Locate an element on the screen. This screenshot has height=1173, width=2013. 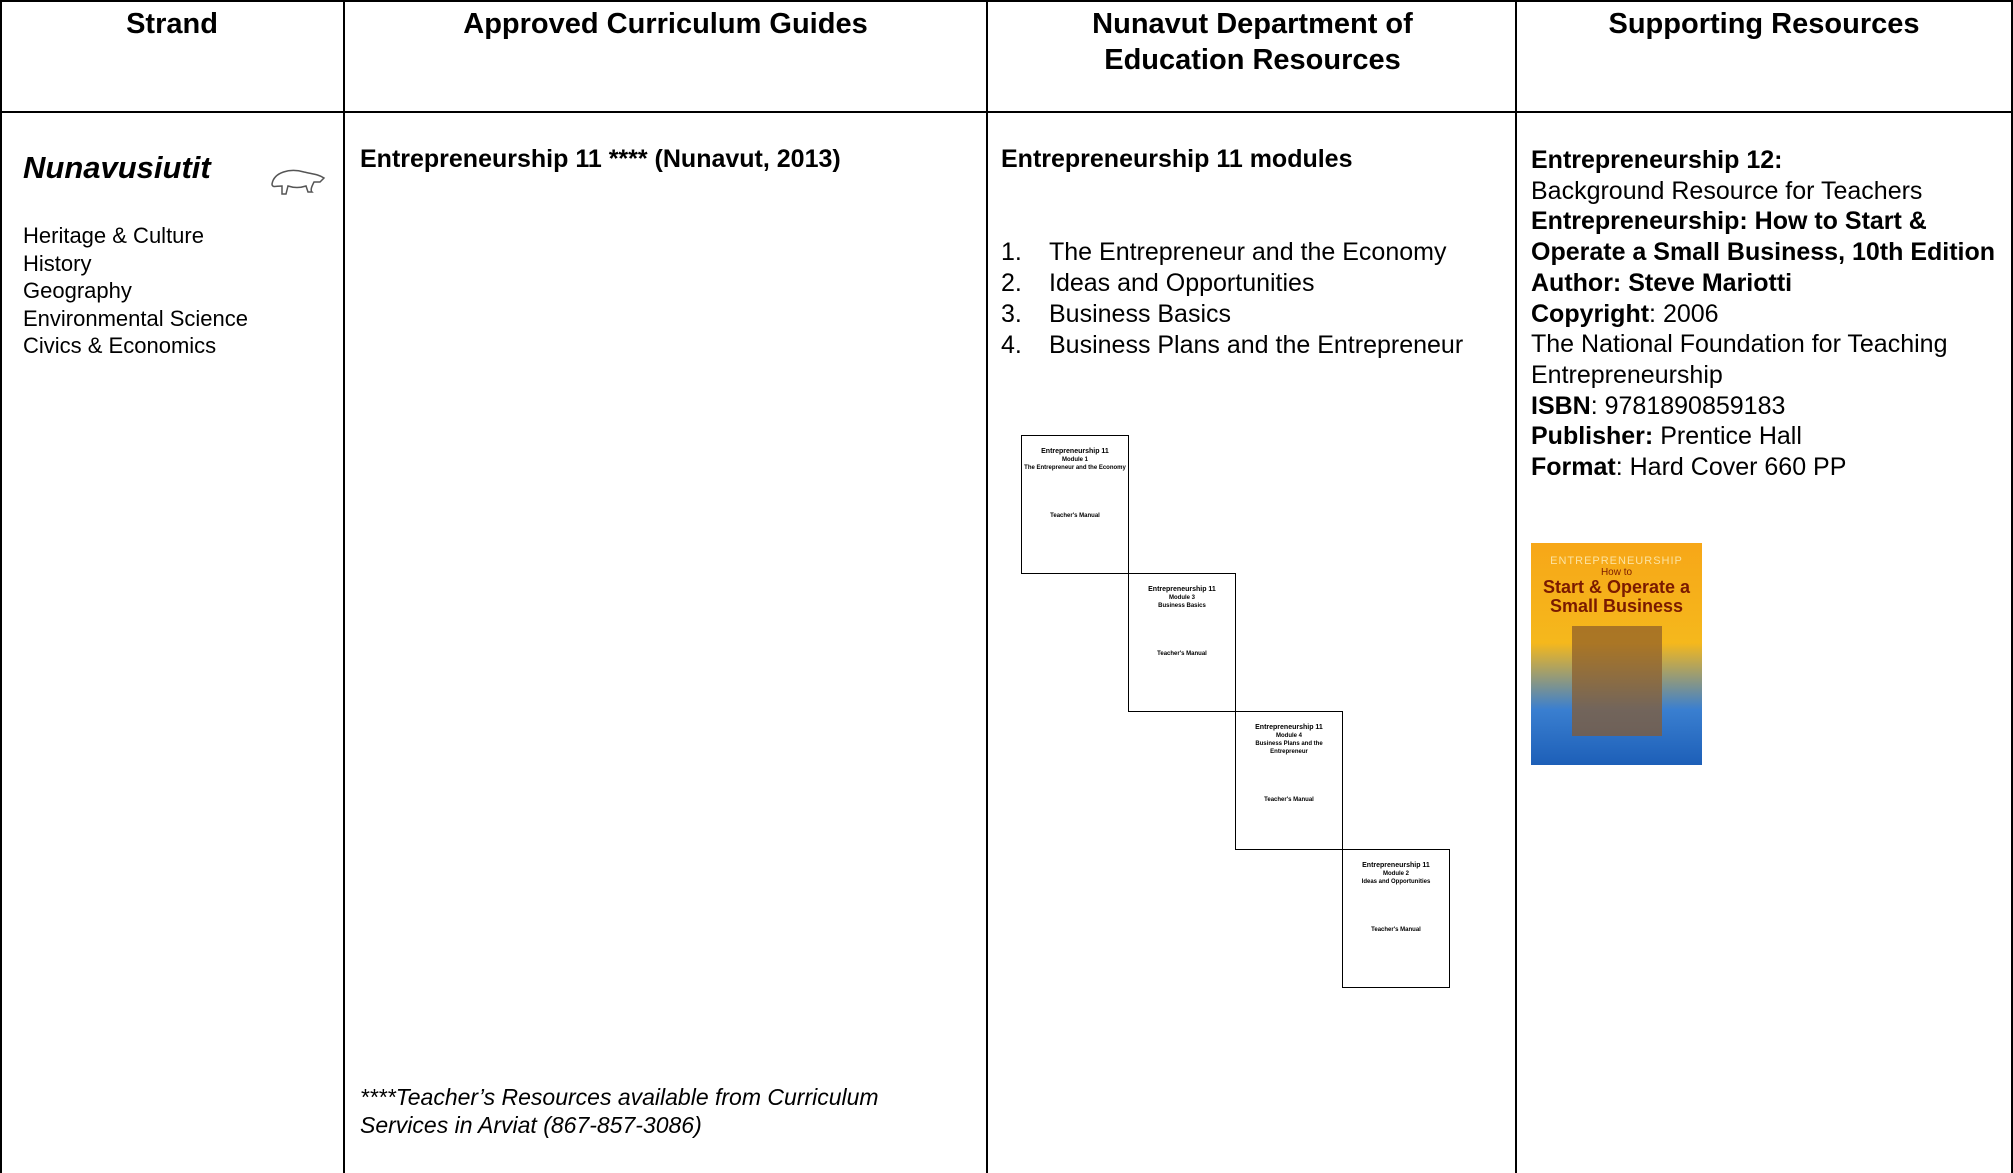
module-item: 4. Business Plans and the Entrepreneur is located at coordinates (1232, 345).